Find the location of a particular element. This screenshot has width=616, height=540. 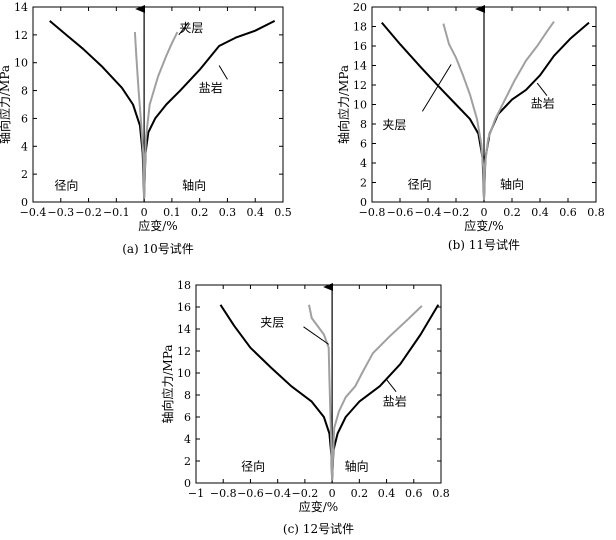

x-tick-label: 0.1 is located at coordinates (172, 212).